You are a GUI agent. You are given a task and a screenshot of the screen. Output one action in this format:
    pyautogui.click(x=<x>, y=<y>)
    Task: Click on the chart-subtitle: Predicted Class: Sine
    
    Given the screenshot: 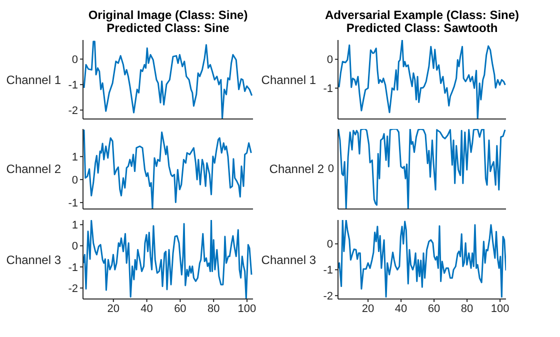 What is the action you would take?
    pyautogui.click(x=168, y=28)
    